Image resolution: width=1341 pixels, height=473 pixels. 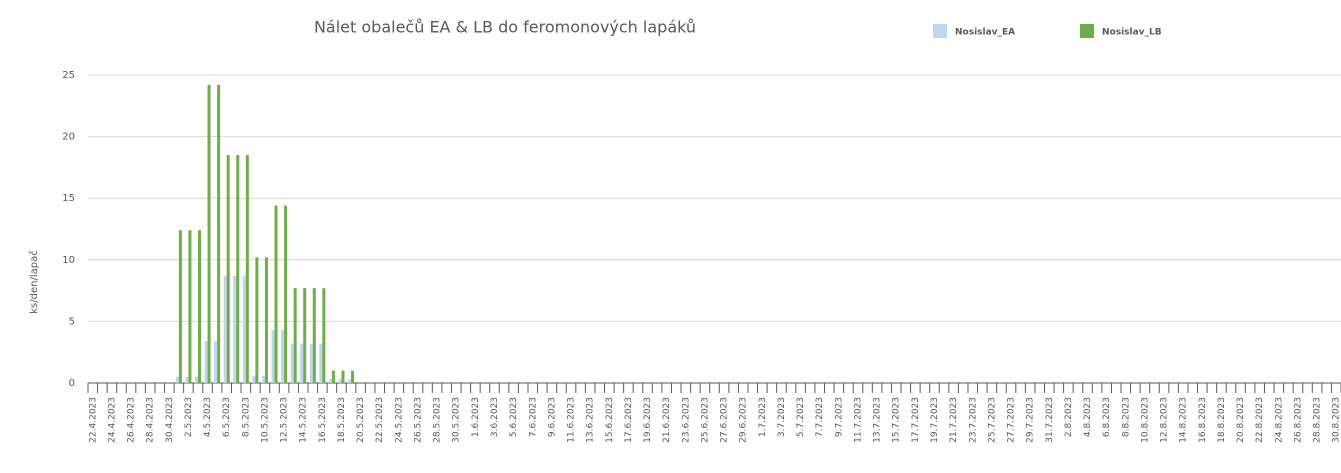 What do you see at coordinates (648, 420) in the screenshot?
I see `x-tick-label: 19.6.2023` at bounding box center [648, 420].